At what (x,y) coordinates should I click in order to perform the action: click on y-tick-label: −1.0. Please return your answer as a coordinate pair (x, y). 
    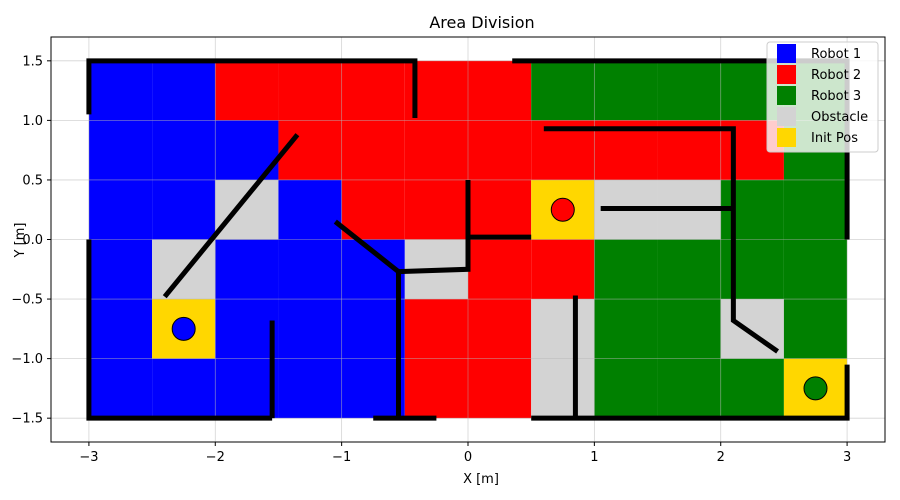
    Looking at the image, I should click on (27, 359).